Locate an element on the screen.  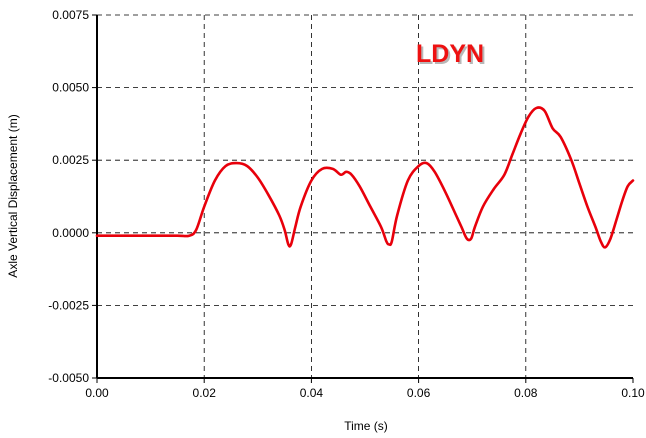
annotation-label: LDYN is located at coordinates (450, 54).